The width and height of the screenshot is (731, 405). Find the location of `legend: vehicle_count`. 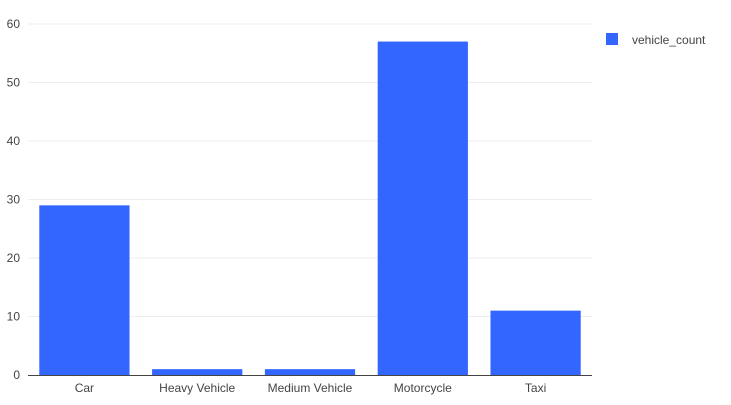

legend: vehicle_count is located at coordinates (656, 40).